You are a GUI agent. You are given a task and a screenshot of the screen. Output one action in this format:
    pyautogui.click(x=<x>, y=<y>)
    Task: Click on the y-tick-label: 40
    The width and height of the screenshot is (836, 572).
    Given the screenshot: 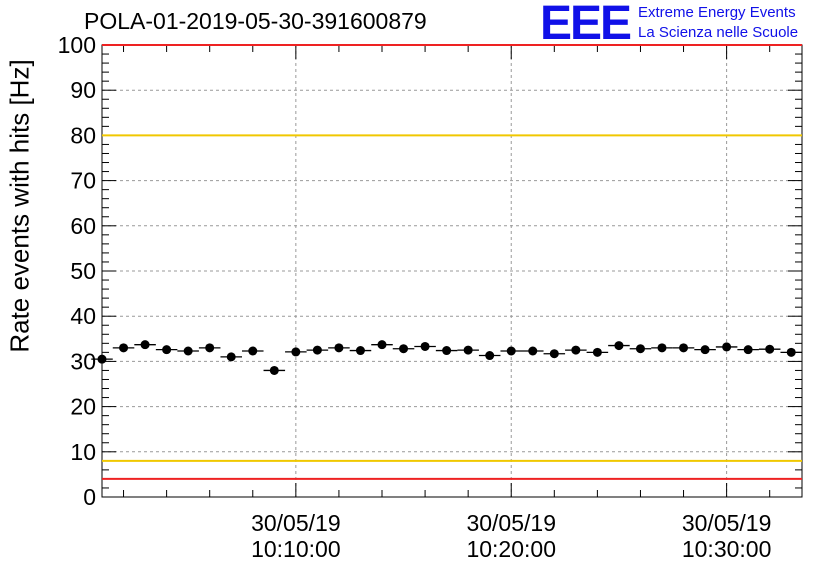 What is the action you would take?
    pyautogui.click(x=83, y=316)
    